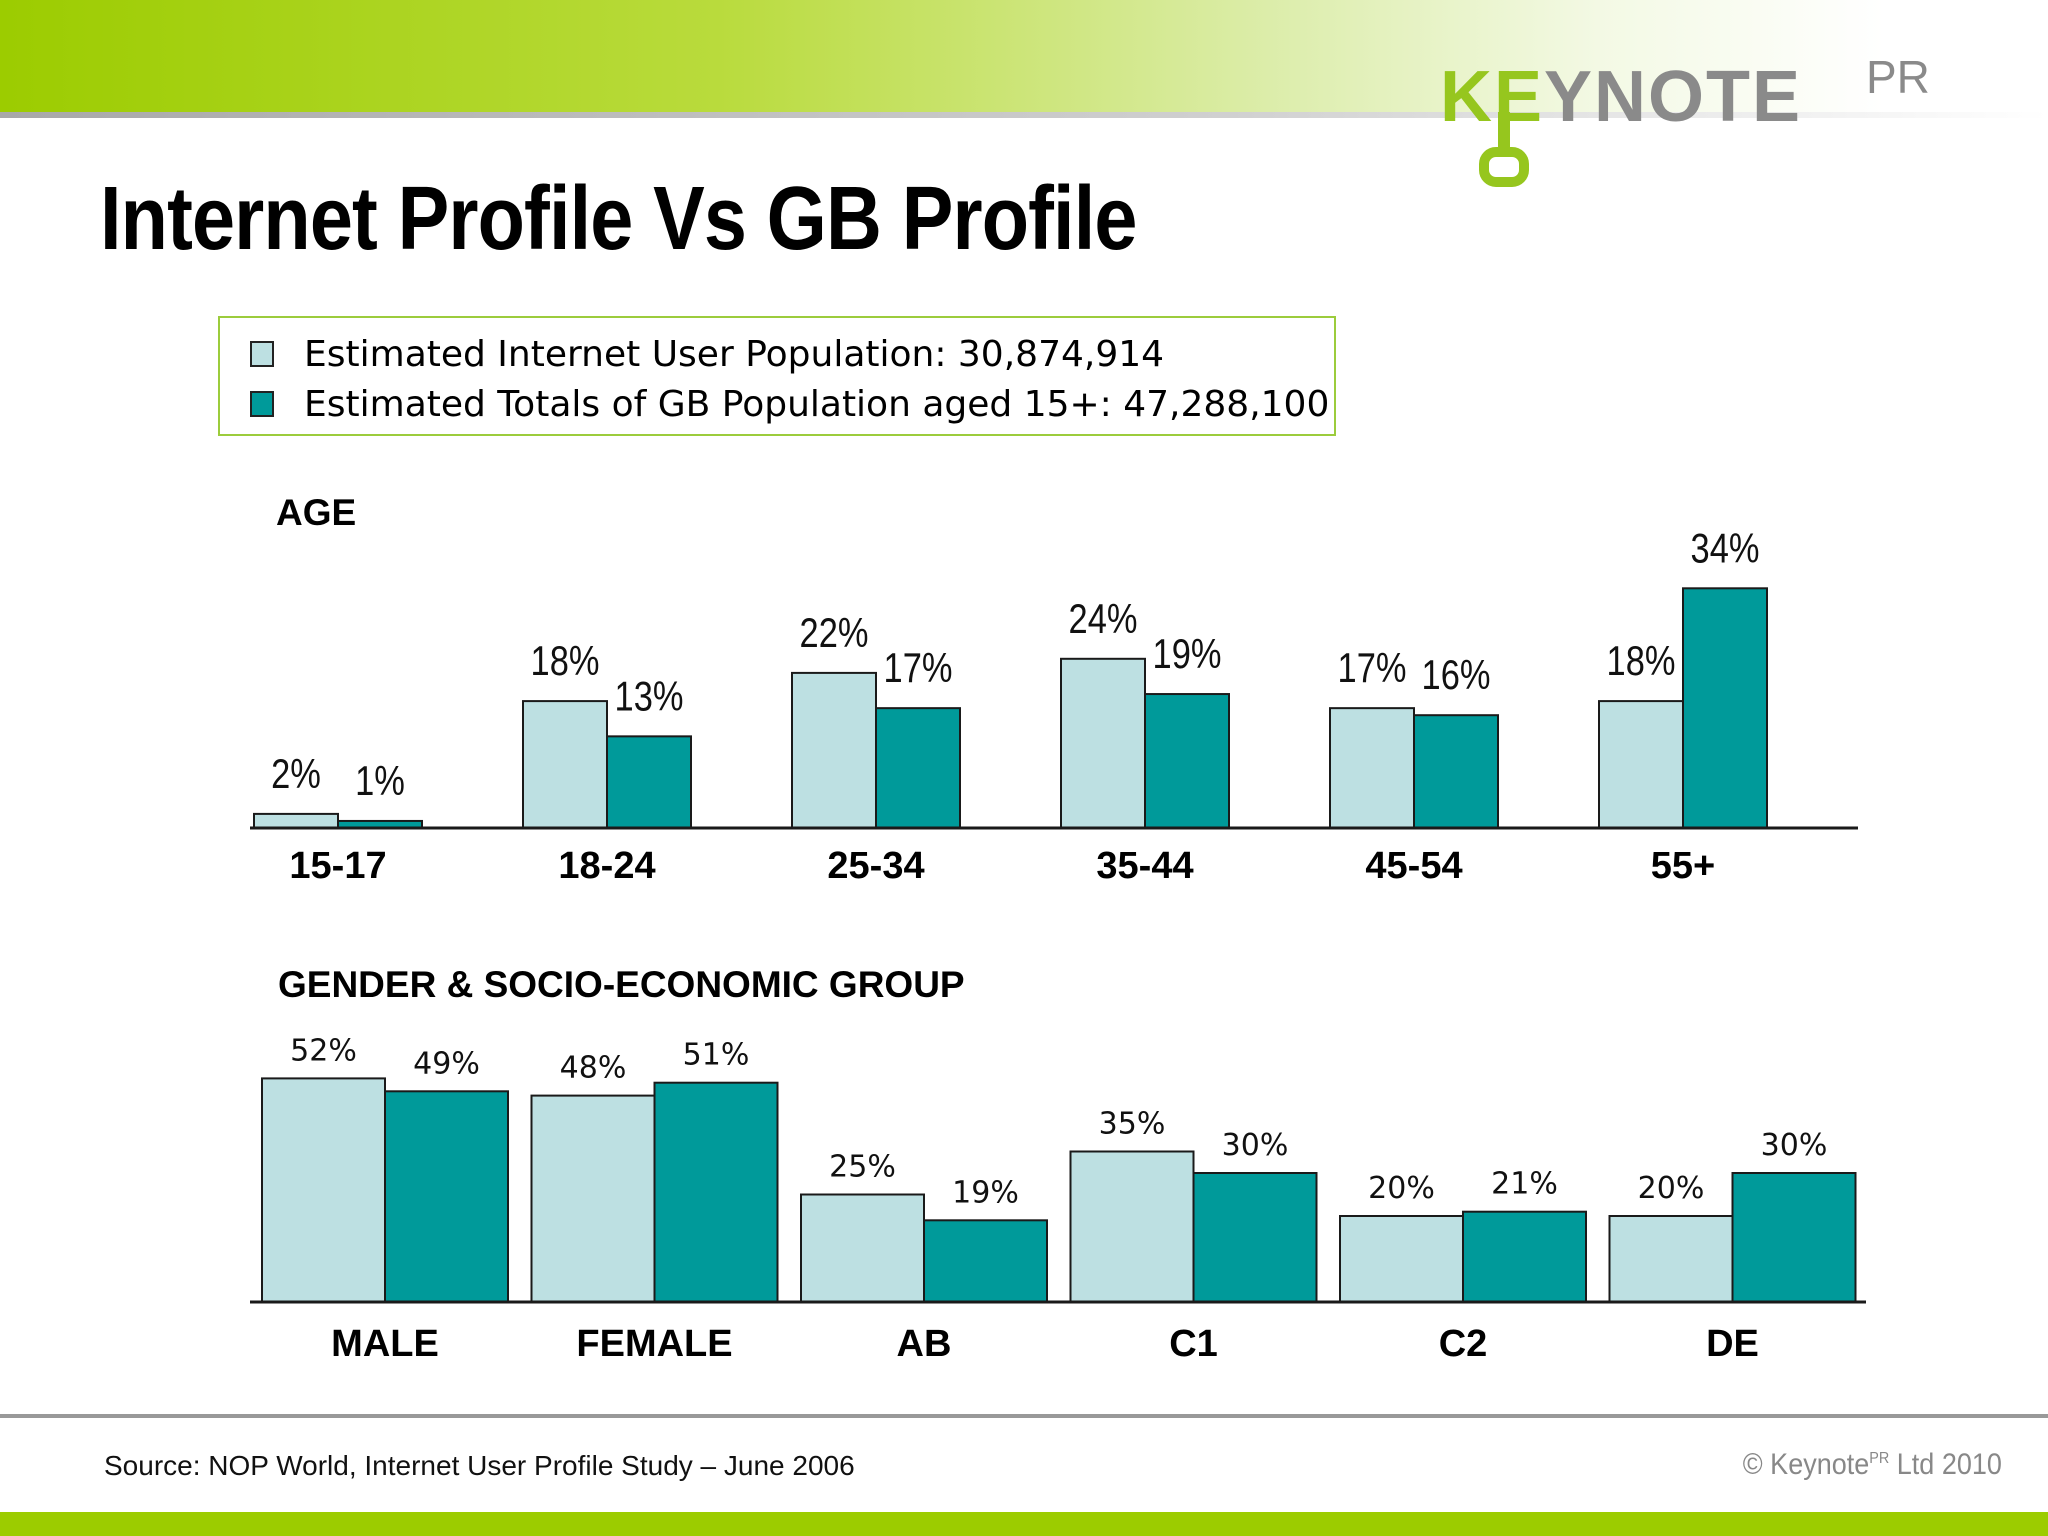 This screenshot has width=2048, height=1536. Describe the element at coordinates (323, 1050) in the screenshot. I see `data-label: 52%` at that location.